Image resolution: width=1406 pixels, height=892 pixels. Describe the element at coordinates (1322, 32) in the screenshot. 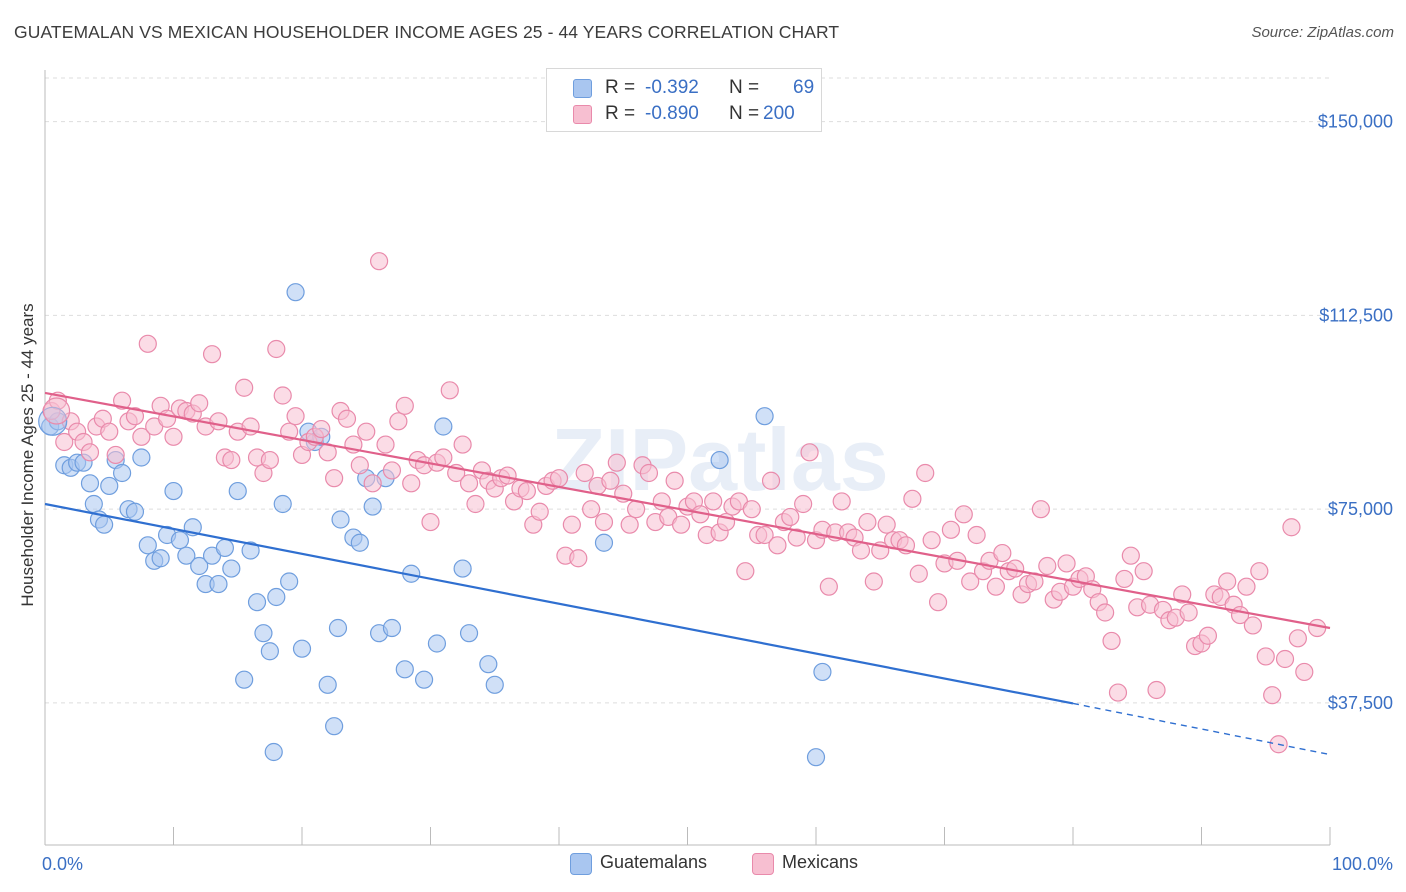

I see `source-label: Source: ZipAtlas.com` at that location.